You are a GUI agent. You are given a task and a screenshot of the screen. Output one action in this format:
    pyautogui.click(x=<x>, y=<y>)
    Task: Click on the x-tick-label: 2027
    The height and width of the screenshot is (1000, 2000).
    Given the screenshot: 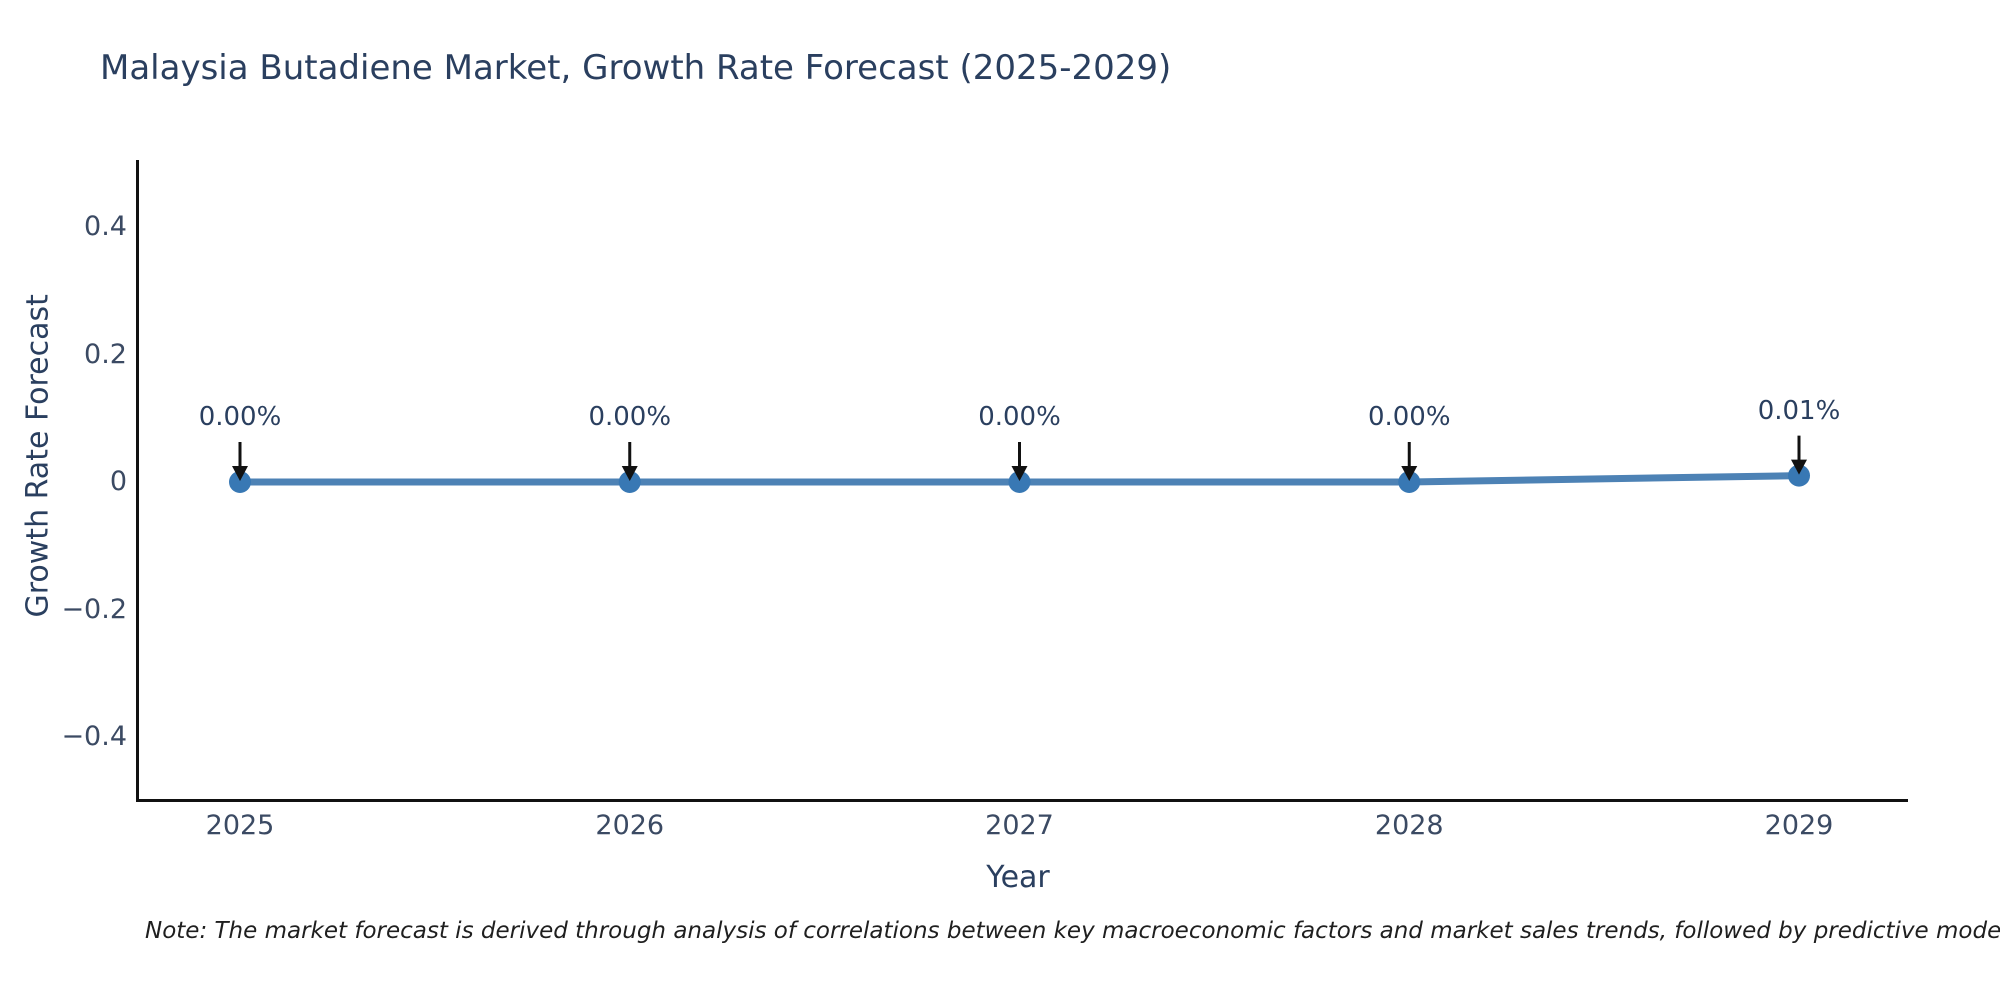 What is the action you would take?
    pyautogui.click(x=1019, y=825)
    